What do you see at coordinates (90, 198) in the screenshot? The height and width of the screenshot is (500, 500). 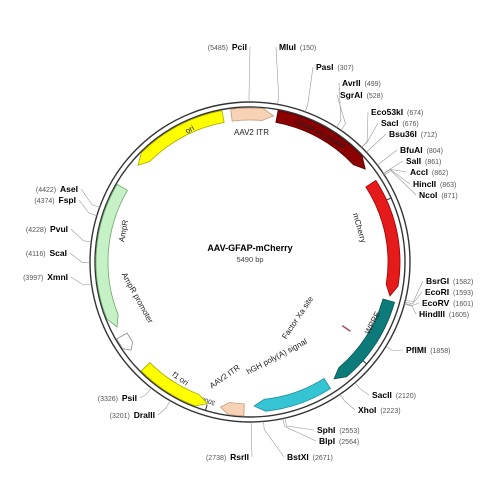 I see `site-leader-asei` at bounding box center [90, 198].